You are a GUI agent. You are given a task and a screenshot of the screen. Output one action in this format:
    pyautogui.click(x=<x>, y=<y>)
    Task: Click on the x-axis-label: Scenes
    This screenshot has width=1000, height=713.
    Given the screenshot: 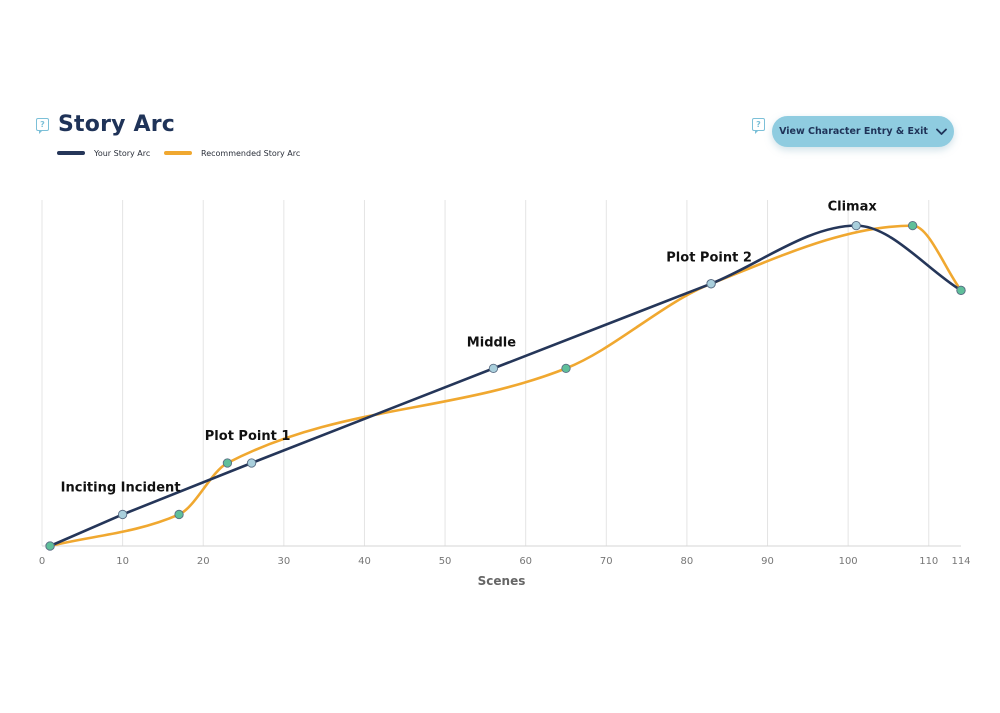 What is the action you would take?
    pyautogui.click(x=502, y=581)
    